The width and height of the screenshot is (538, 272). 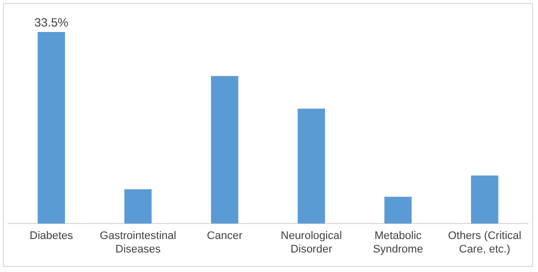 What do you see at coordinates (485, 243) in the screenshot?
I see `x-tick-label: Others (Critical Care, etc.)` at bounding box center [485, 243].